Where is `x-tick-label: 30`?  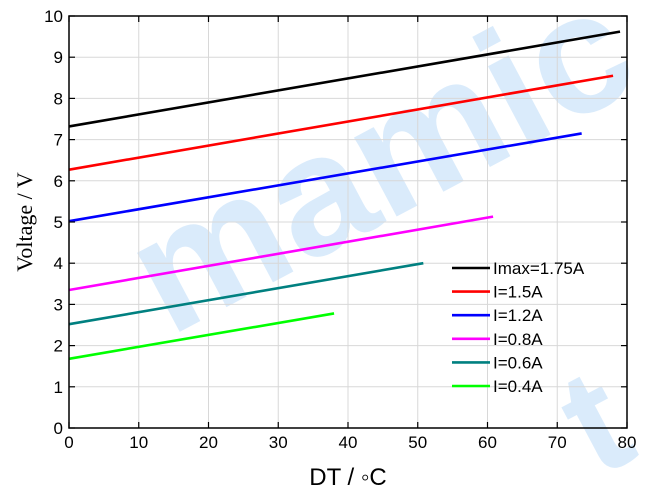
x-tick-label: 30 is located at coordinates (278, 442).